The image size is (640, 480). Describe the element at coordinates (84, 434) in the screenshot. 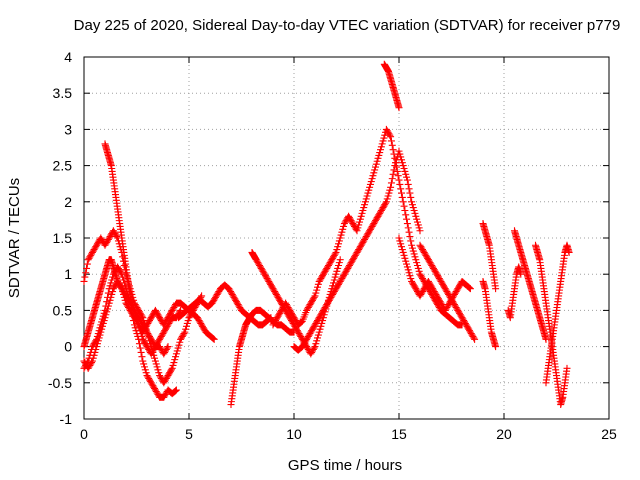

I see `x-tick-label: 0` at that location.